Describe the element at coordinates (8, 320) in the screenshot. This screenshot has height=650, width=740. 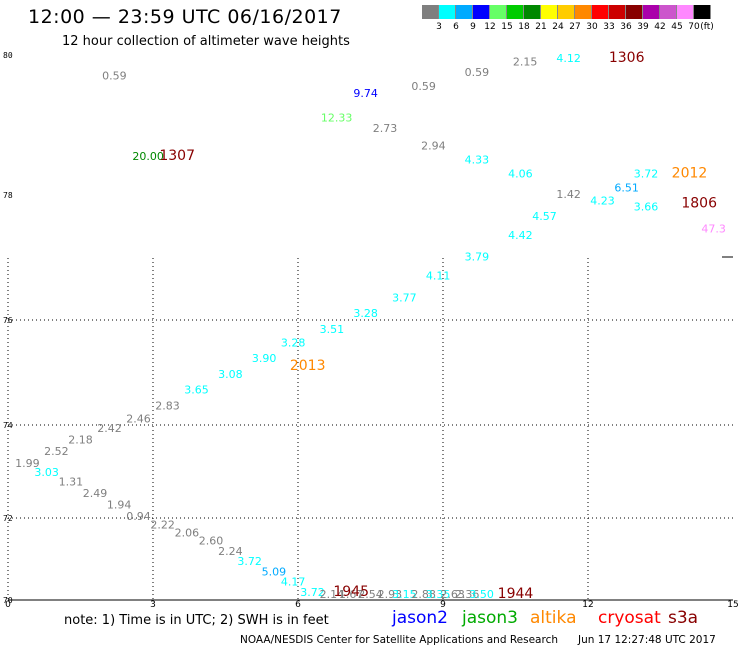
I see `y-axis-label: 76` at that location.